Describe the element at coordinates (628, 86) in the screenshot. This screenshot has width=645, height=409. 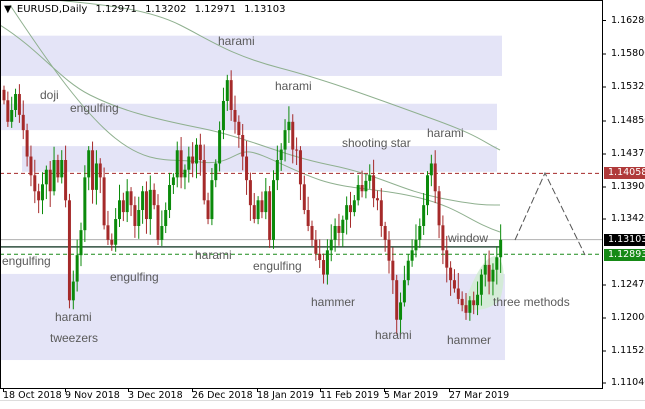
I see `price-axis-label: 1.15320` at that location.